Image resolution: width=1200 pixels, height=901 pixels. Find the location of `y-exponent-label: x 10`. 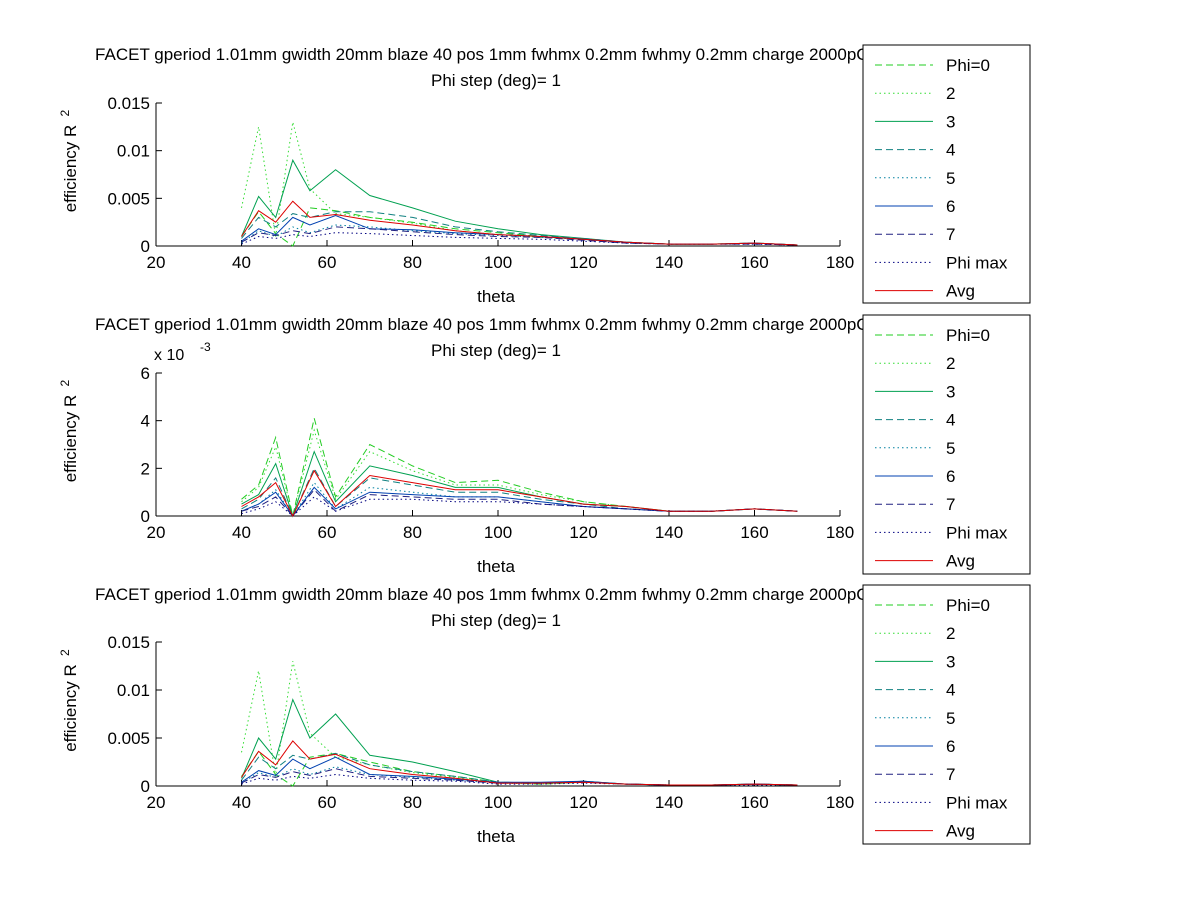

y-exponent-label: x 10 is located at coordinates (169, 355).